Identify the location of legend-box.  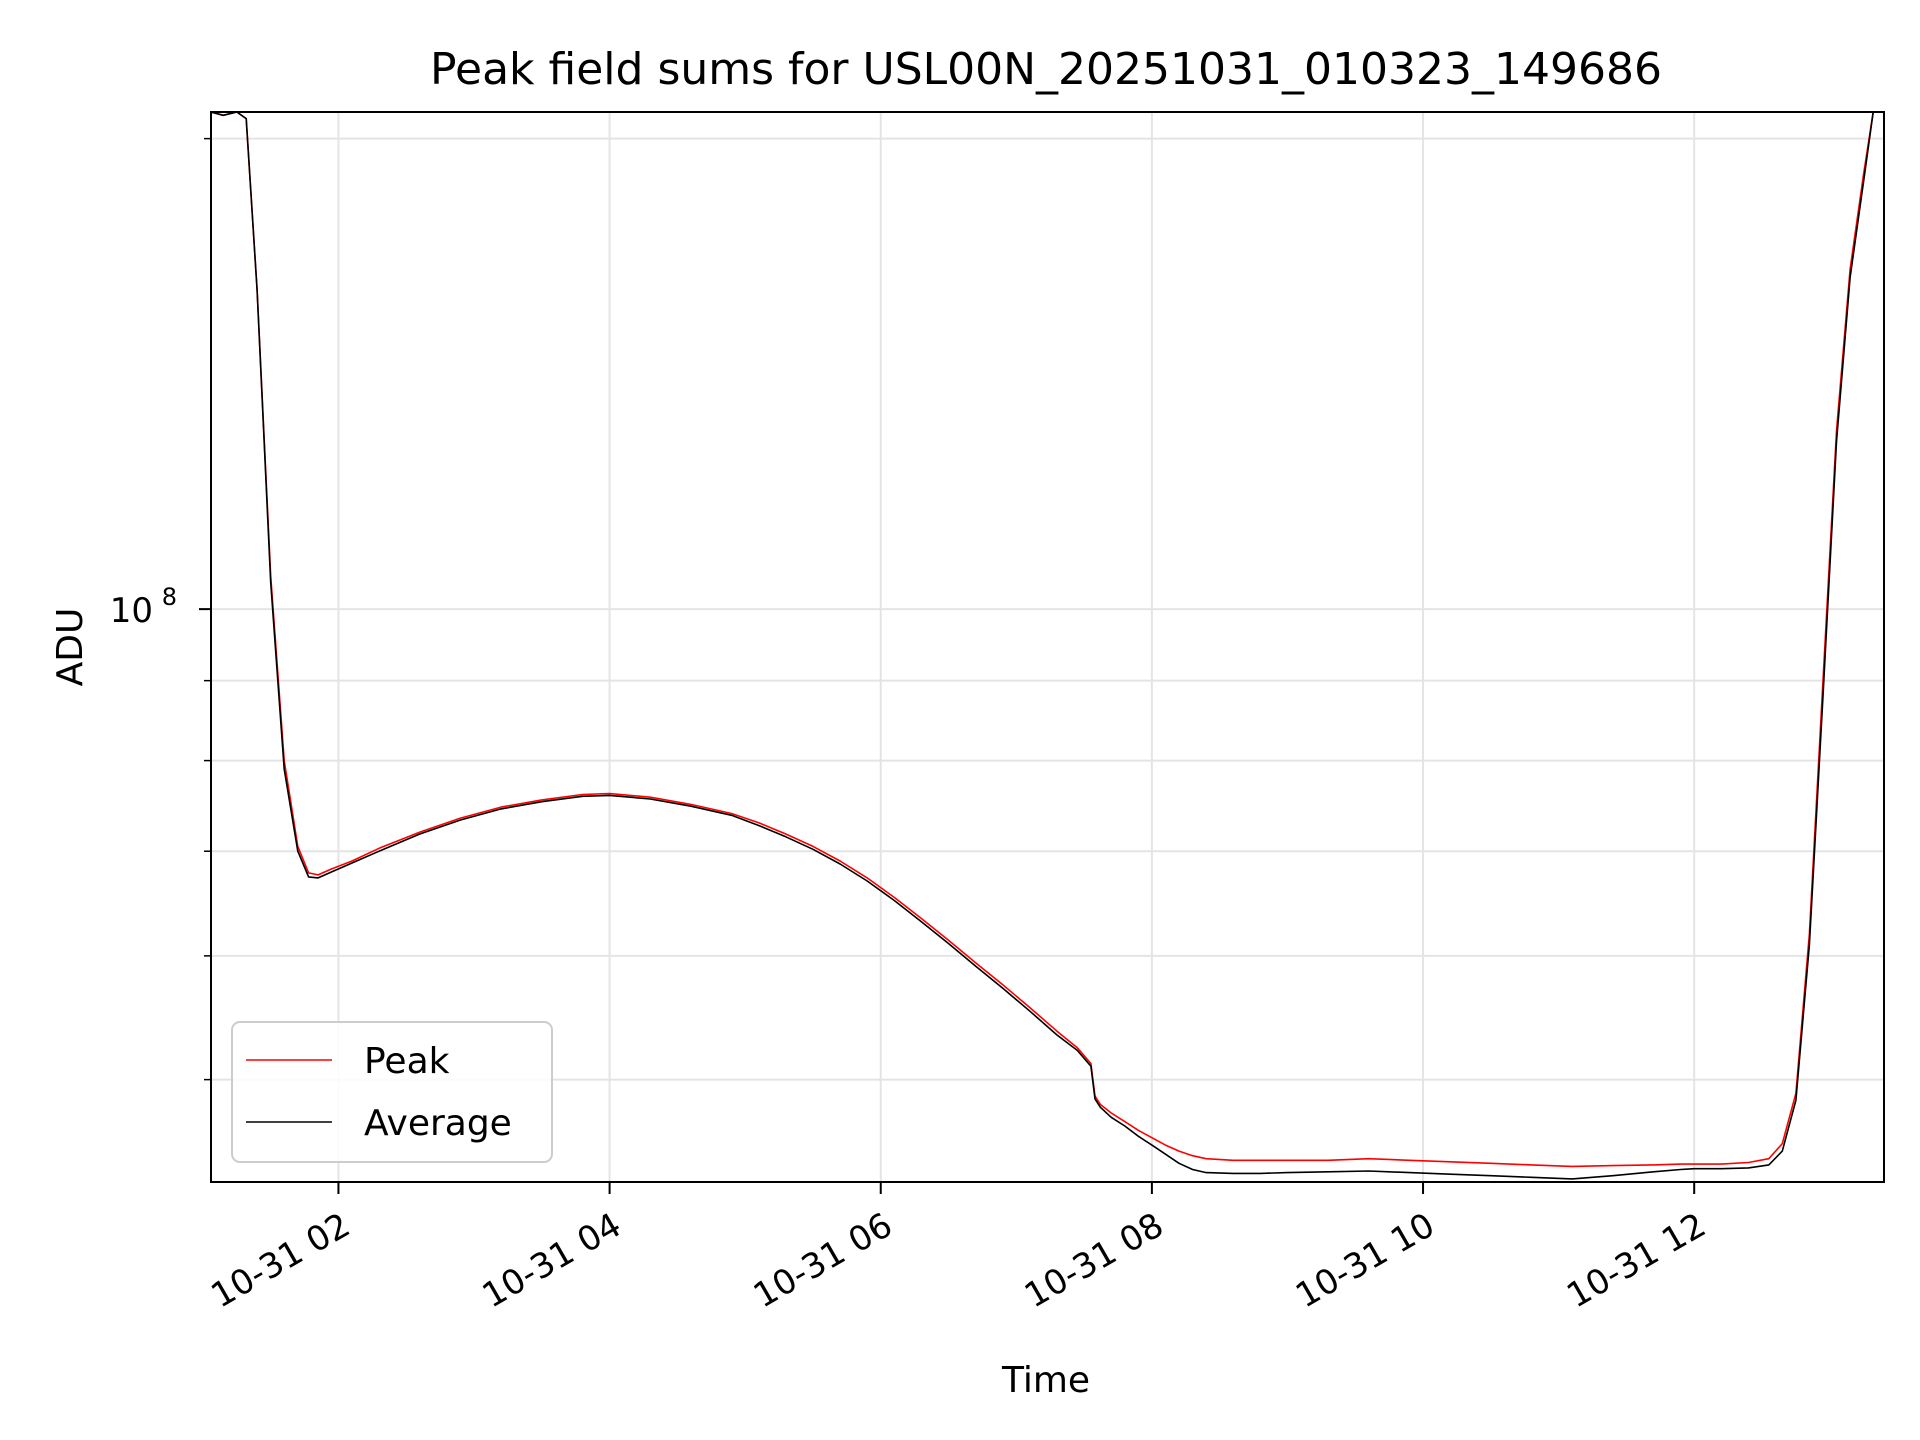
(392, 1092).